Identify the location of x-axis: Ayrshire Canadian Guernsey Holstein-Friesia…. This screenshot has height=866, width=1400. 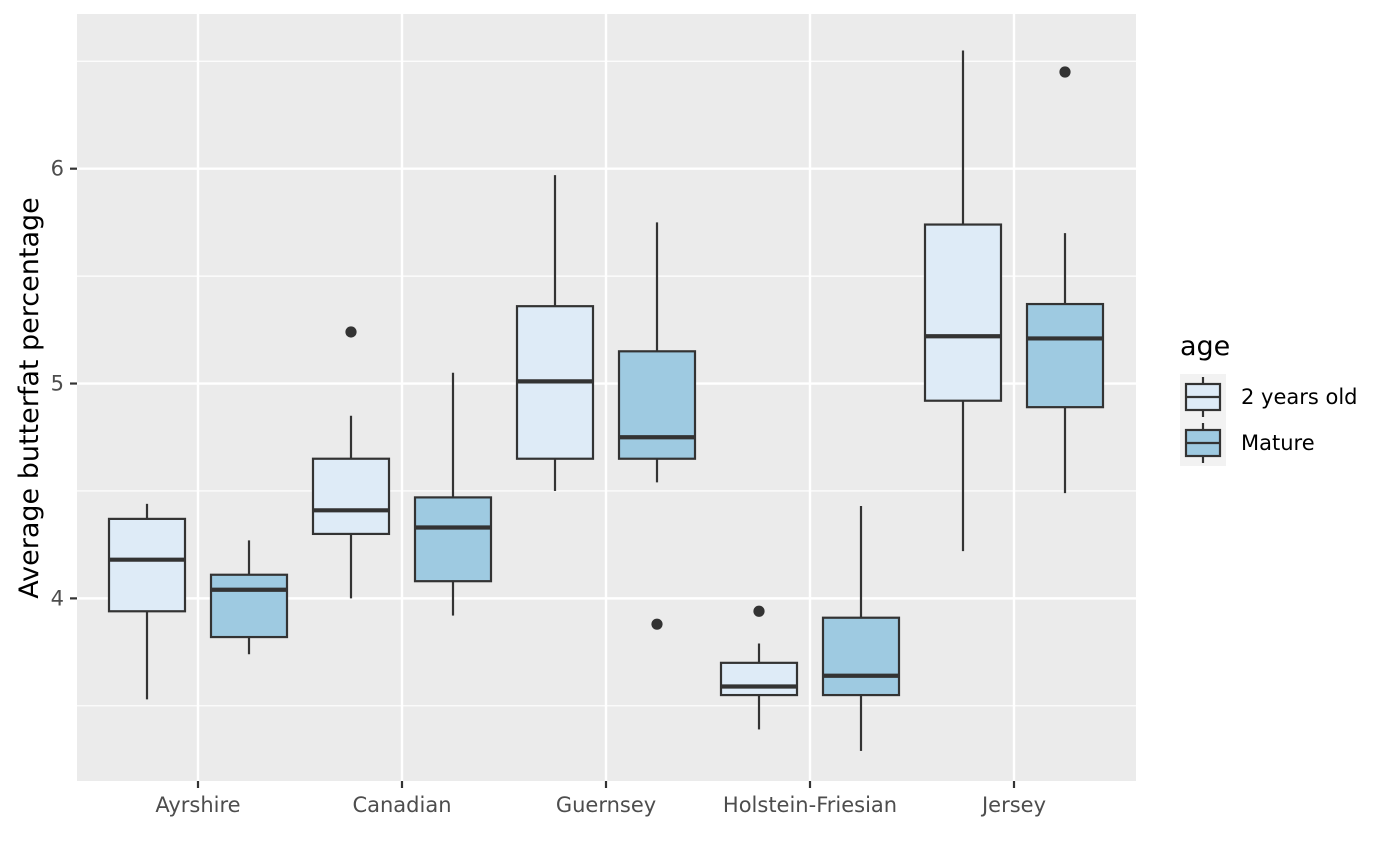
(600, 799).